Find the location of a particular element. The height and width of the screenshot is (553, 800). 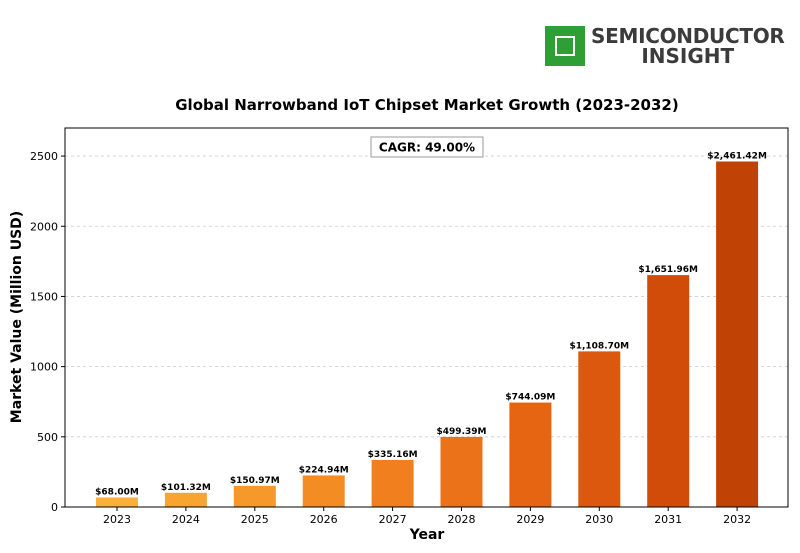

bar-value-label: $68.00M is located at coordinates (117, 492).